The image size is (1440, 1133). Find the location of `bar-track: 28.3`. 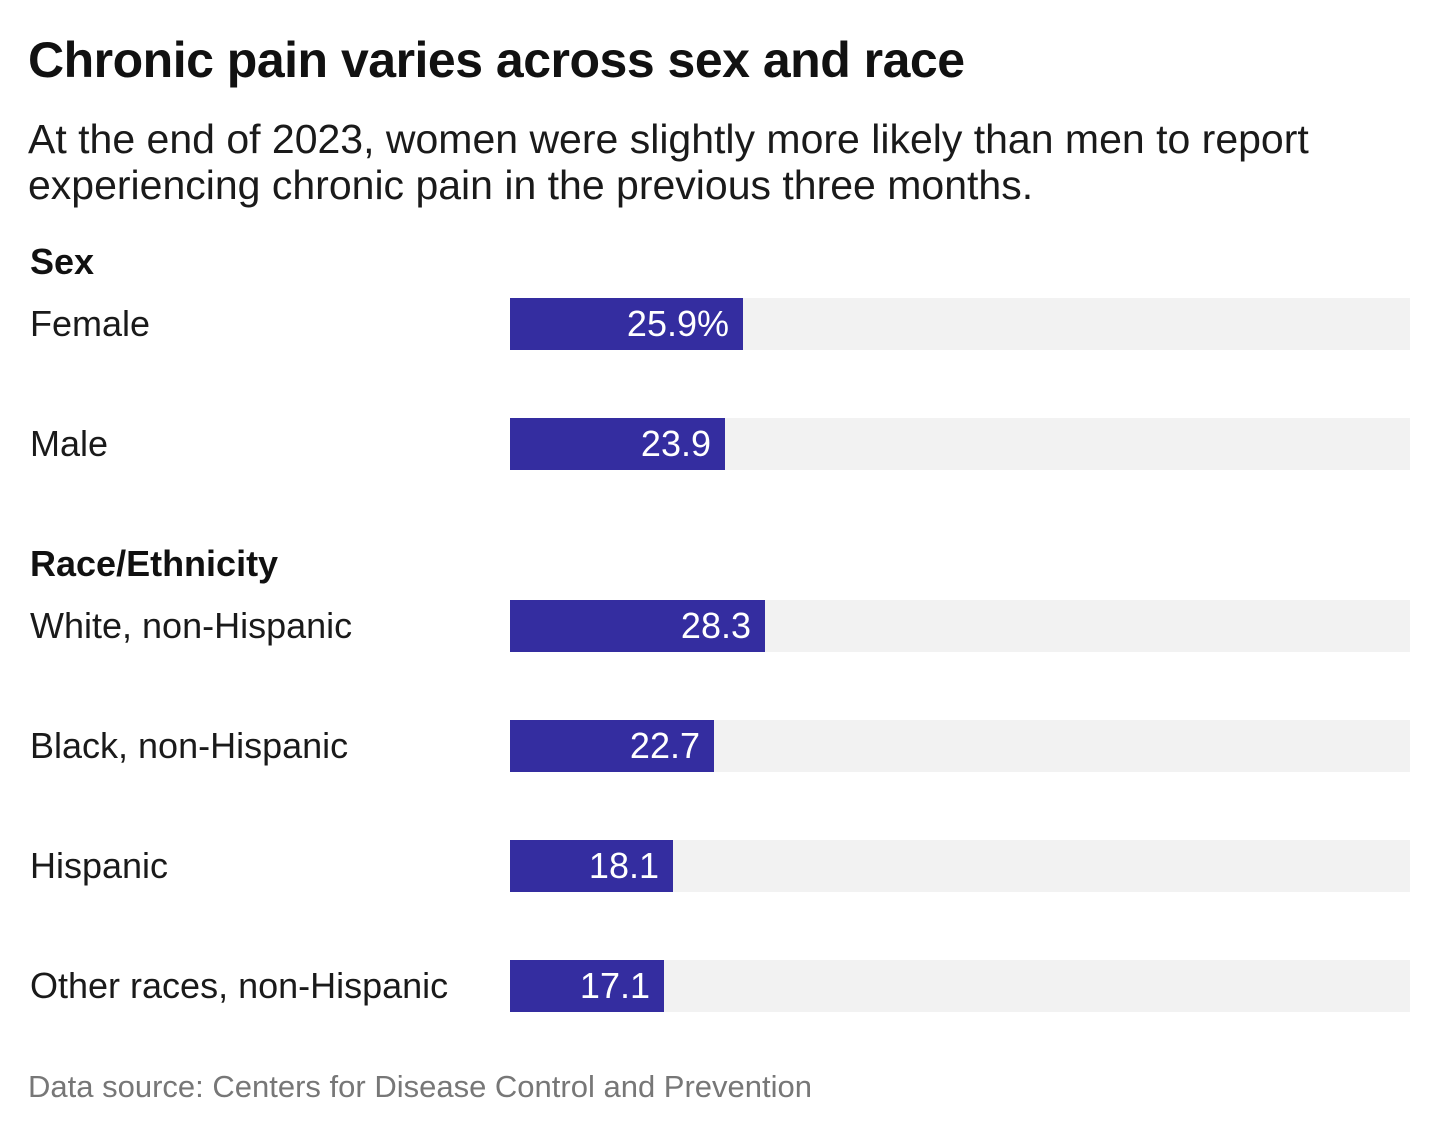

bar-track: 28.3 is located at coordinates (960, 626).